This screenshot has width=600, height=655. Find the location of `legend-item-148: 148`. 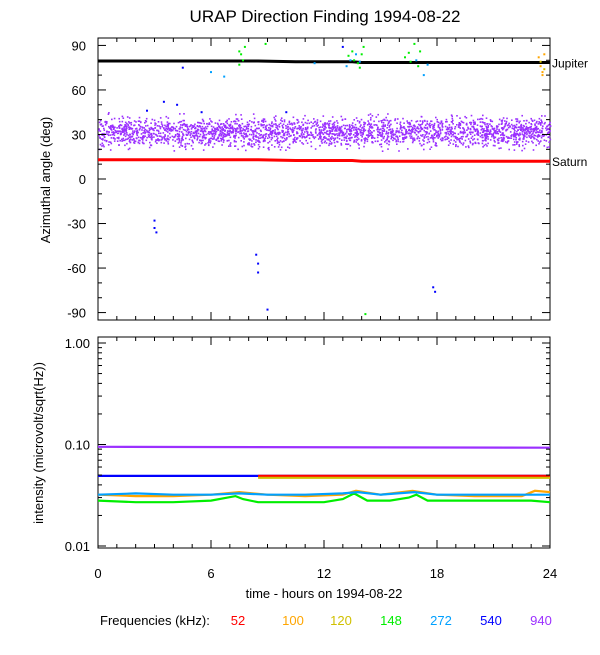

legend-item-148: 148 is located at coordinates (391, 620).